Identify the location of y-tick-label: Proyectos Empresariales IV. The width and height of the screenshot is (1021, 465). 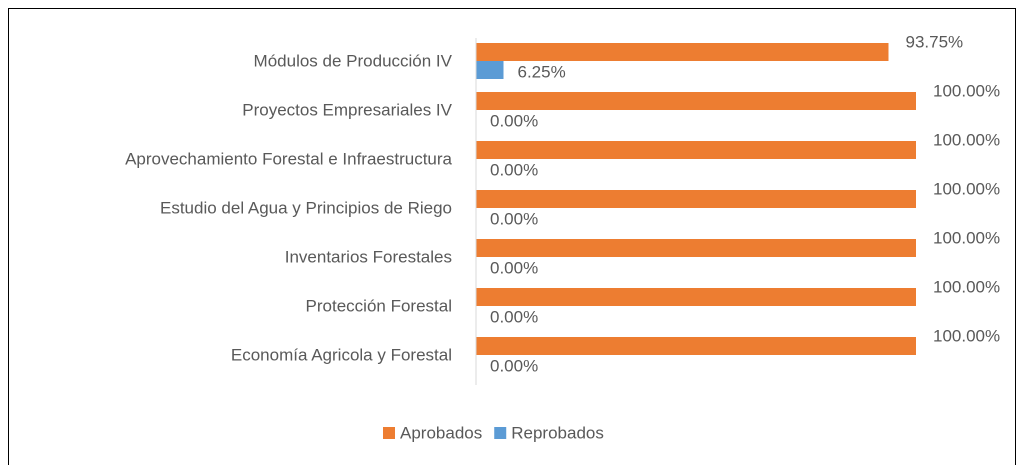
(347, 109).